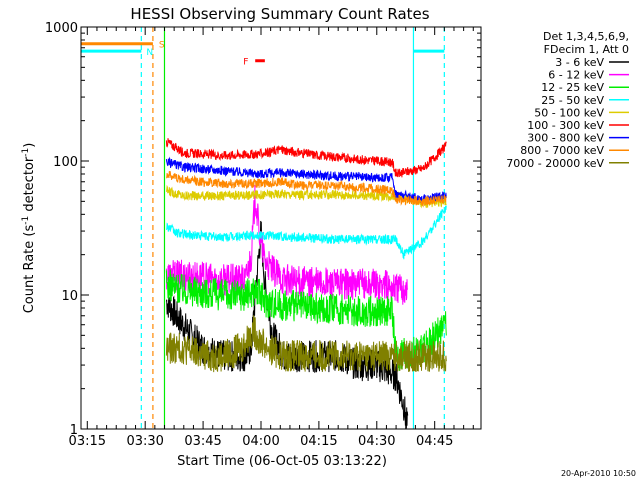 The image size is (640, 480). Describe the element at coordinates (376, 441) in the screenshot. I see `x-tick-label-5: 04:30` at that location.